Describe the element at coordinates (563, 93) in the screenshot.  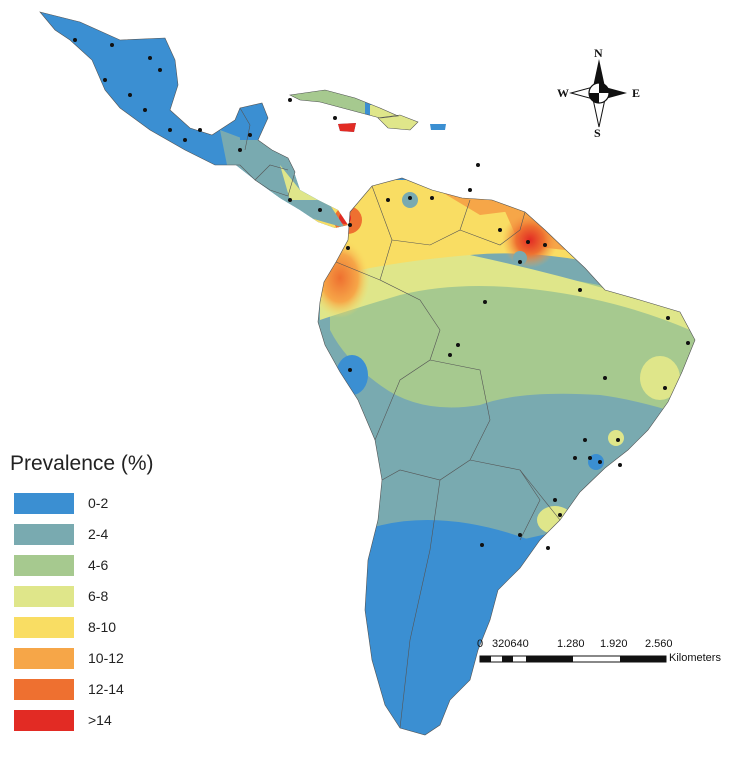
I see `compass-west-label: W` at that location.